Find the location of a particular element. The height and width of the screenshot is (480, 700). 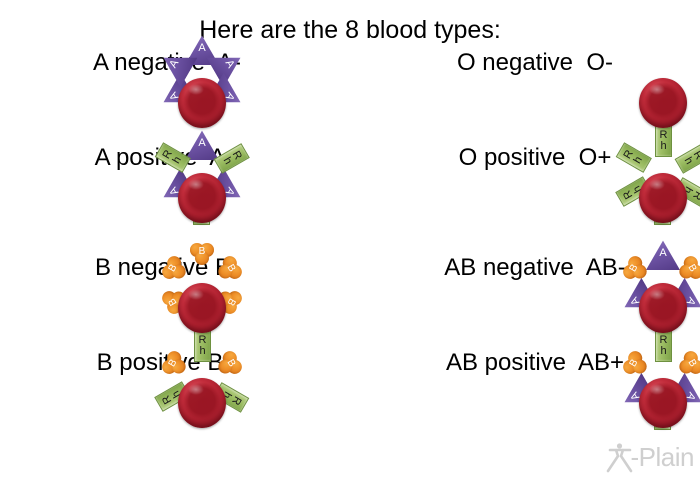

blood-type-entry-o-positive: O positive O+ Rh Rh Rh Rh Rh Rh is located at coordinates (525, 186).